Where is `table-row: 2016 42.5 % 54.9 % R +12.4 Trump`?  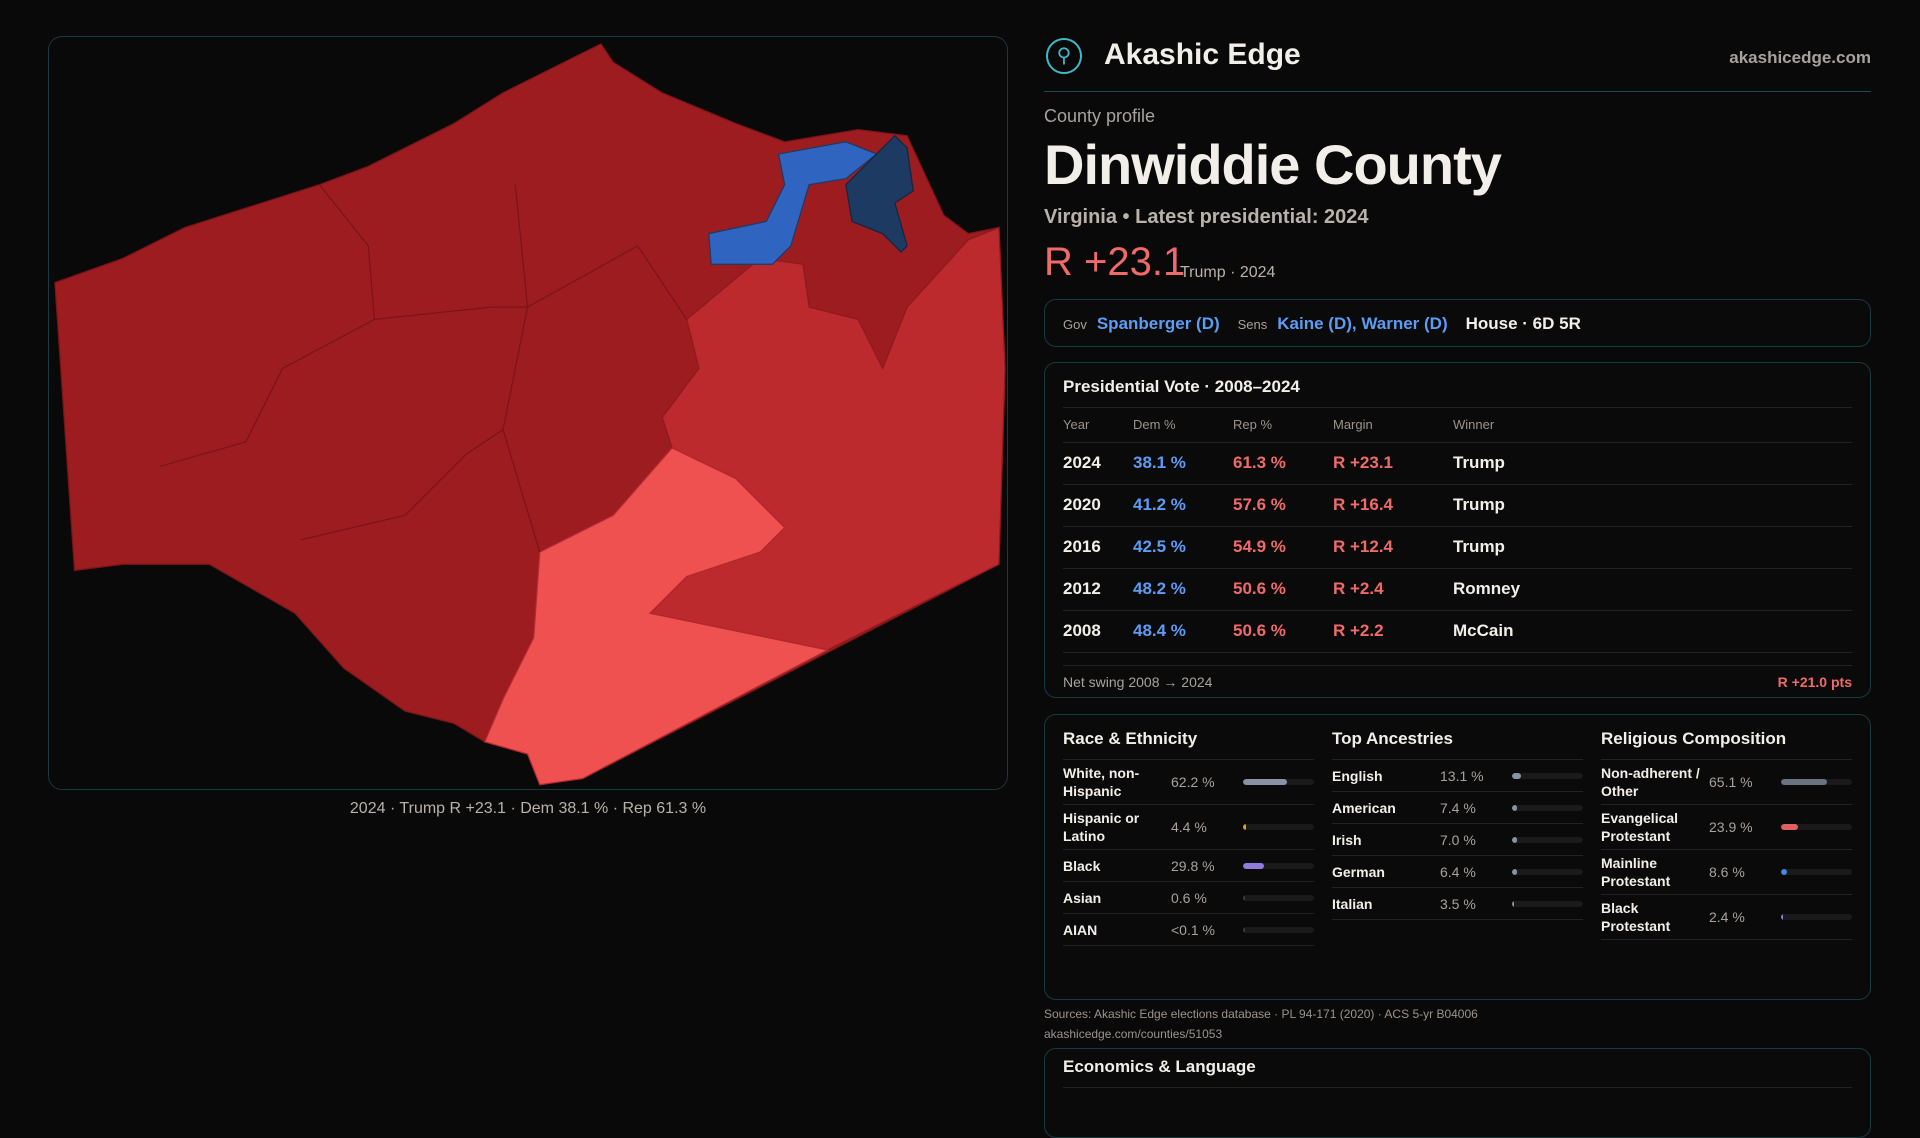 table-row: 2016 42.5 % 54.9 % R +12.4 Trump is located at coordinates (1457, 547).